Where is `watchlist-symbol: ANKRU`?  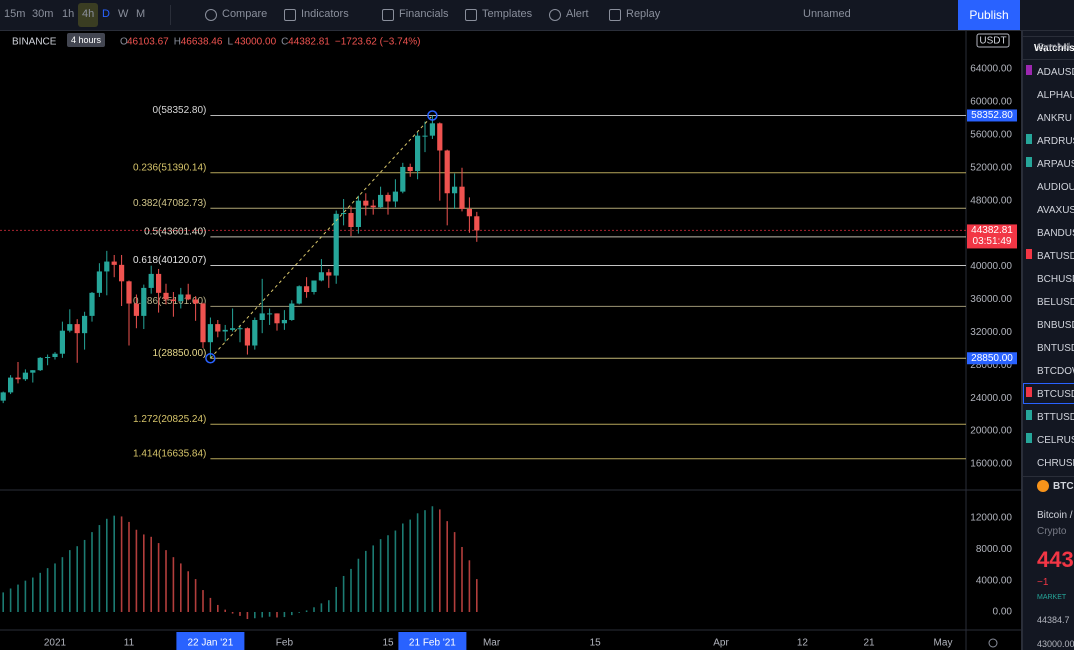 watchlist-symbol: ANKRU is located at coordinates (1055, 118).